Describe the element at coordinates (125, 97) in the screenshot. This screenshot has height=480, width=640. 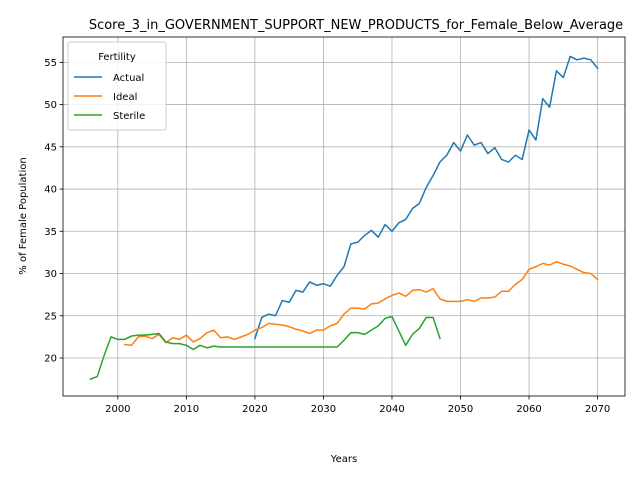
I see `legend-label: Ideal` at that location.